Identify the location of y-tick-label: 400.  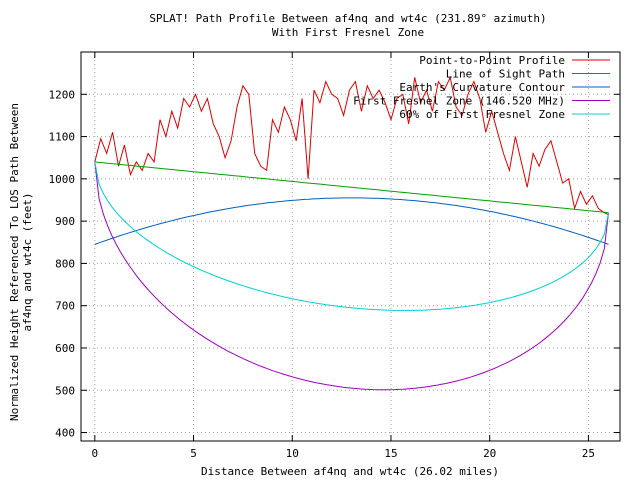
(65, 433).